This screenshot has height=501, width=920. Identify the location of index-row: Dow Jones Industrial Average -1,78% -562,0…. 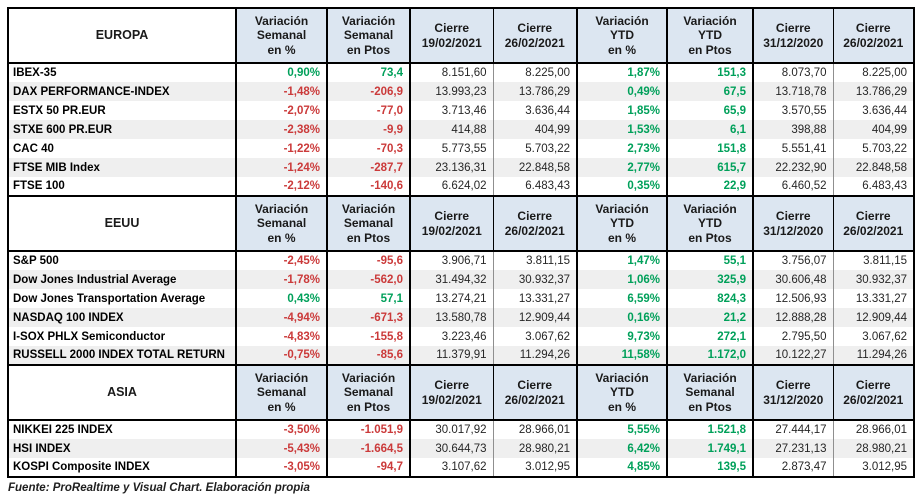
(461, 279).